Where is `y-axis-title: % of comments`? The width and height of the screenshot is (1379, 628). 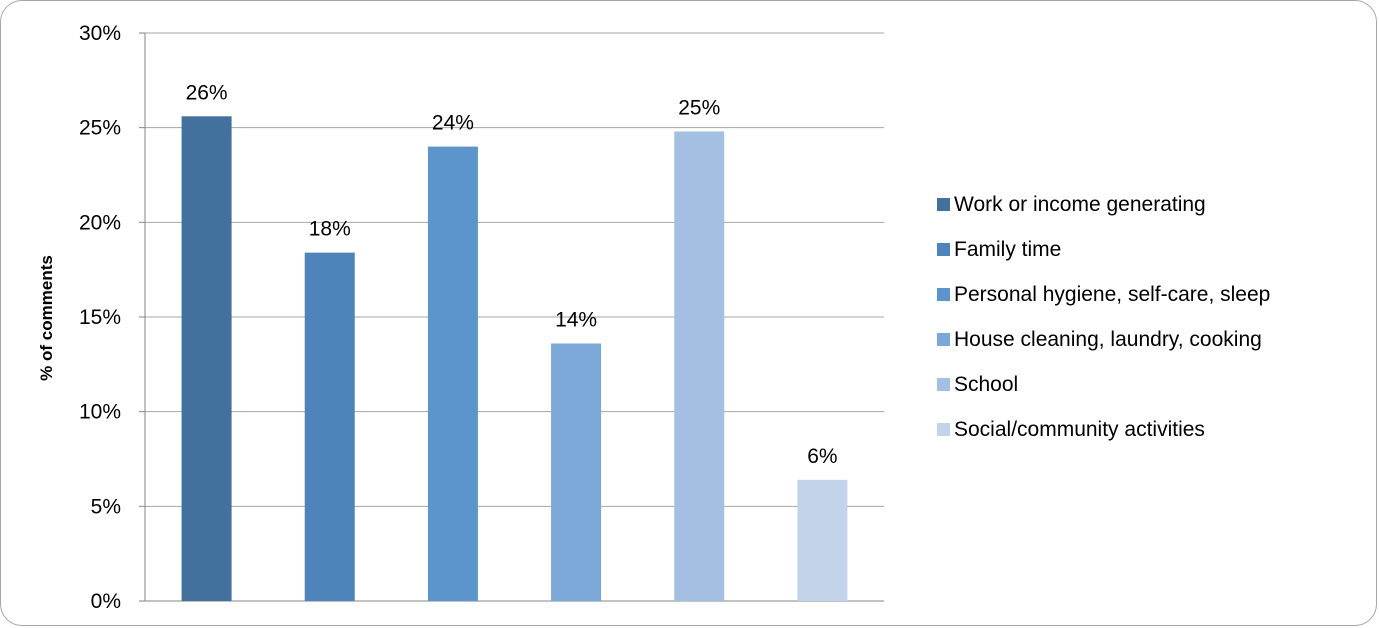
y-axis-title: % of comments is located at coordinates (46, 318).